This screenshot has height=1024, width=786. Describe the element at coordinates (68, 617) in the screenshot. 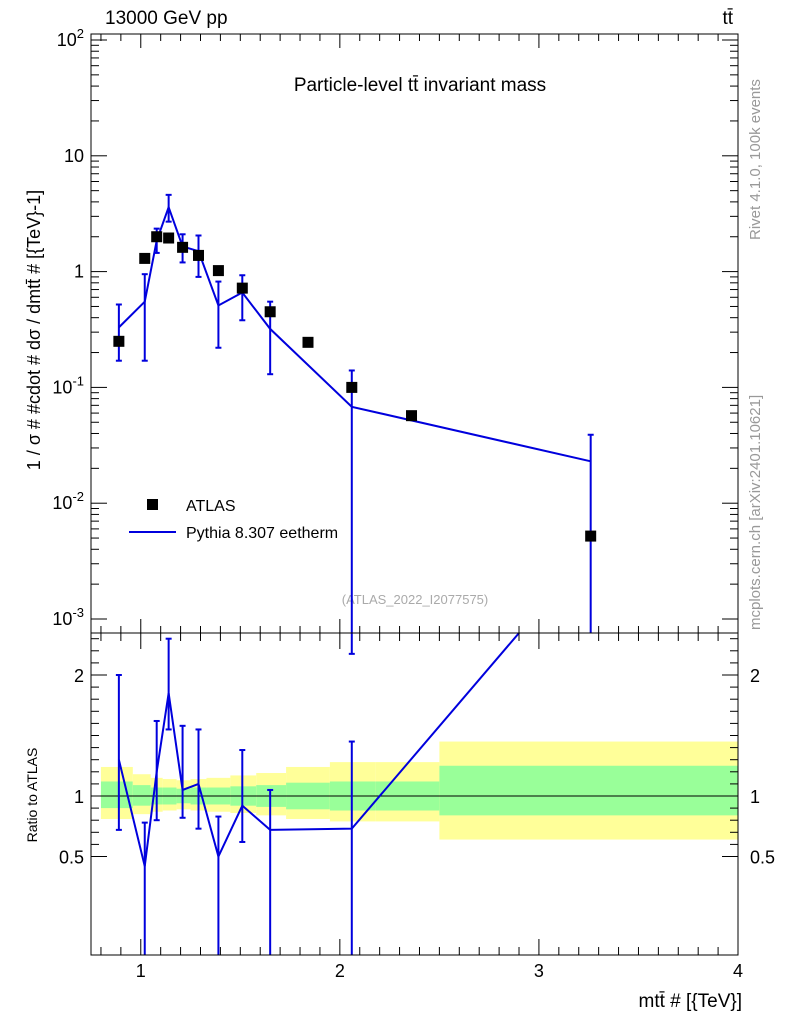

I see `y-tick-label: 10⁻³` at that location.